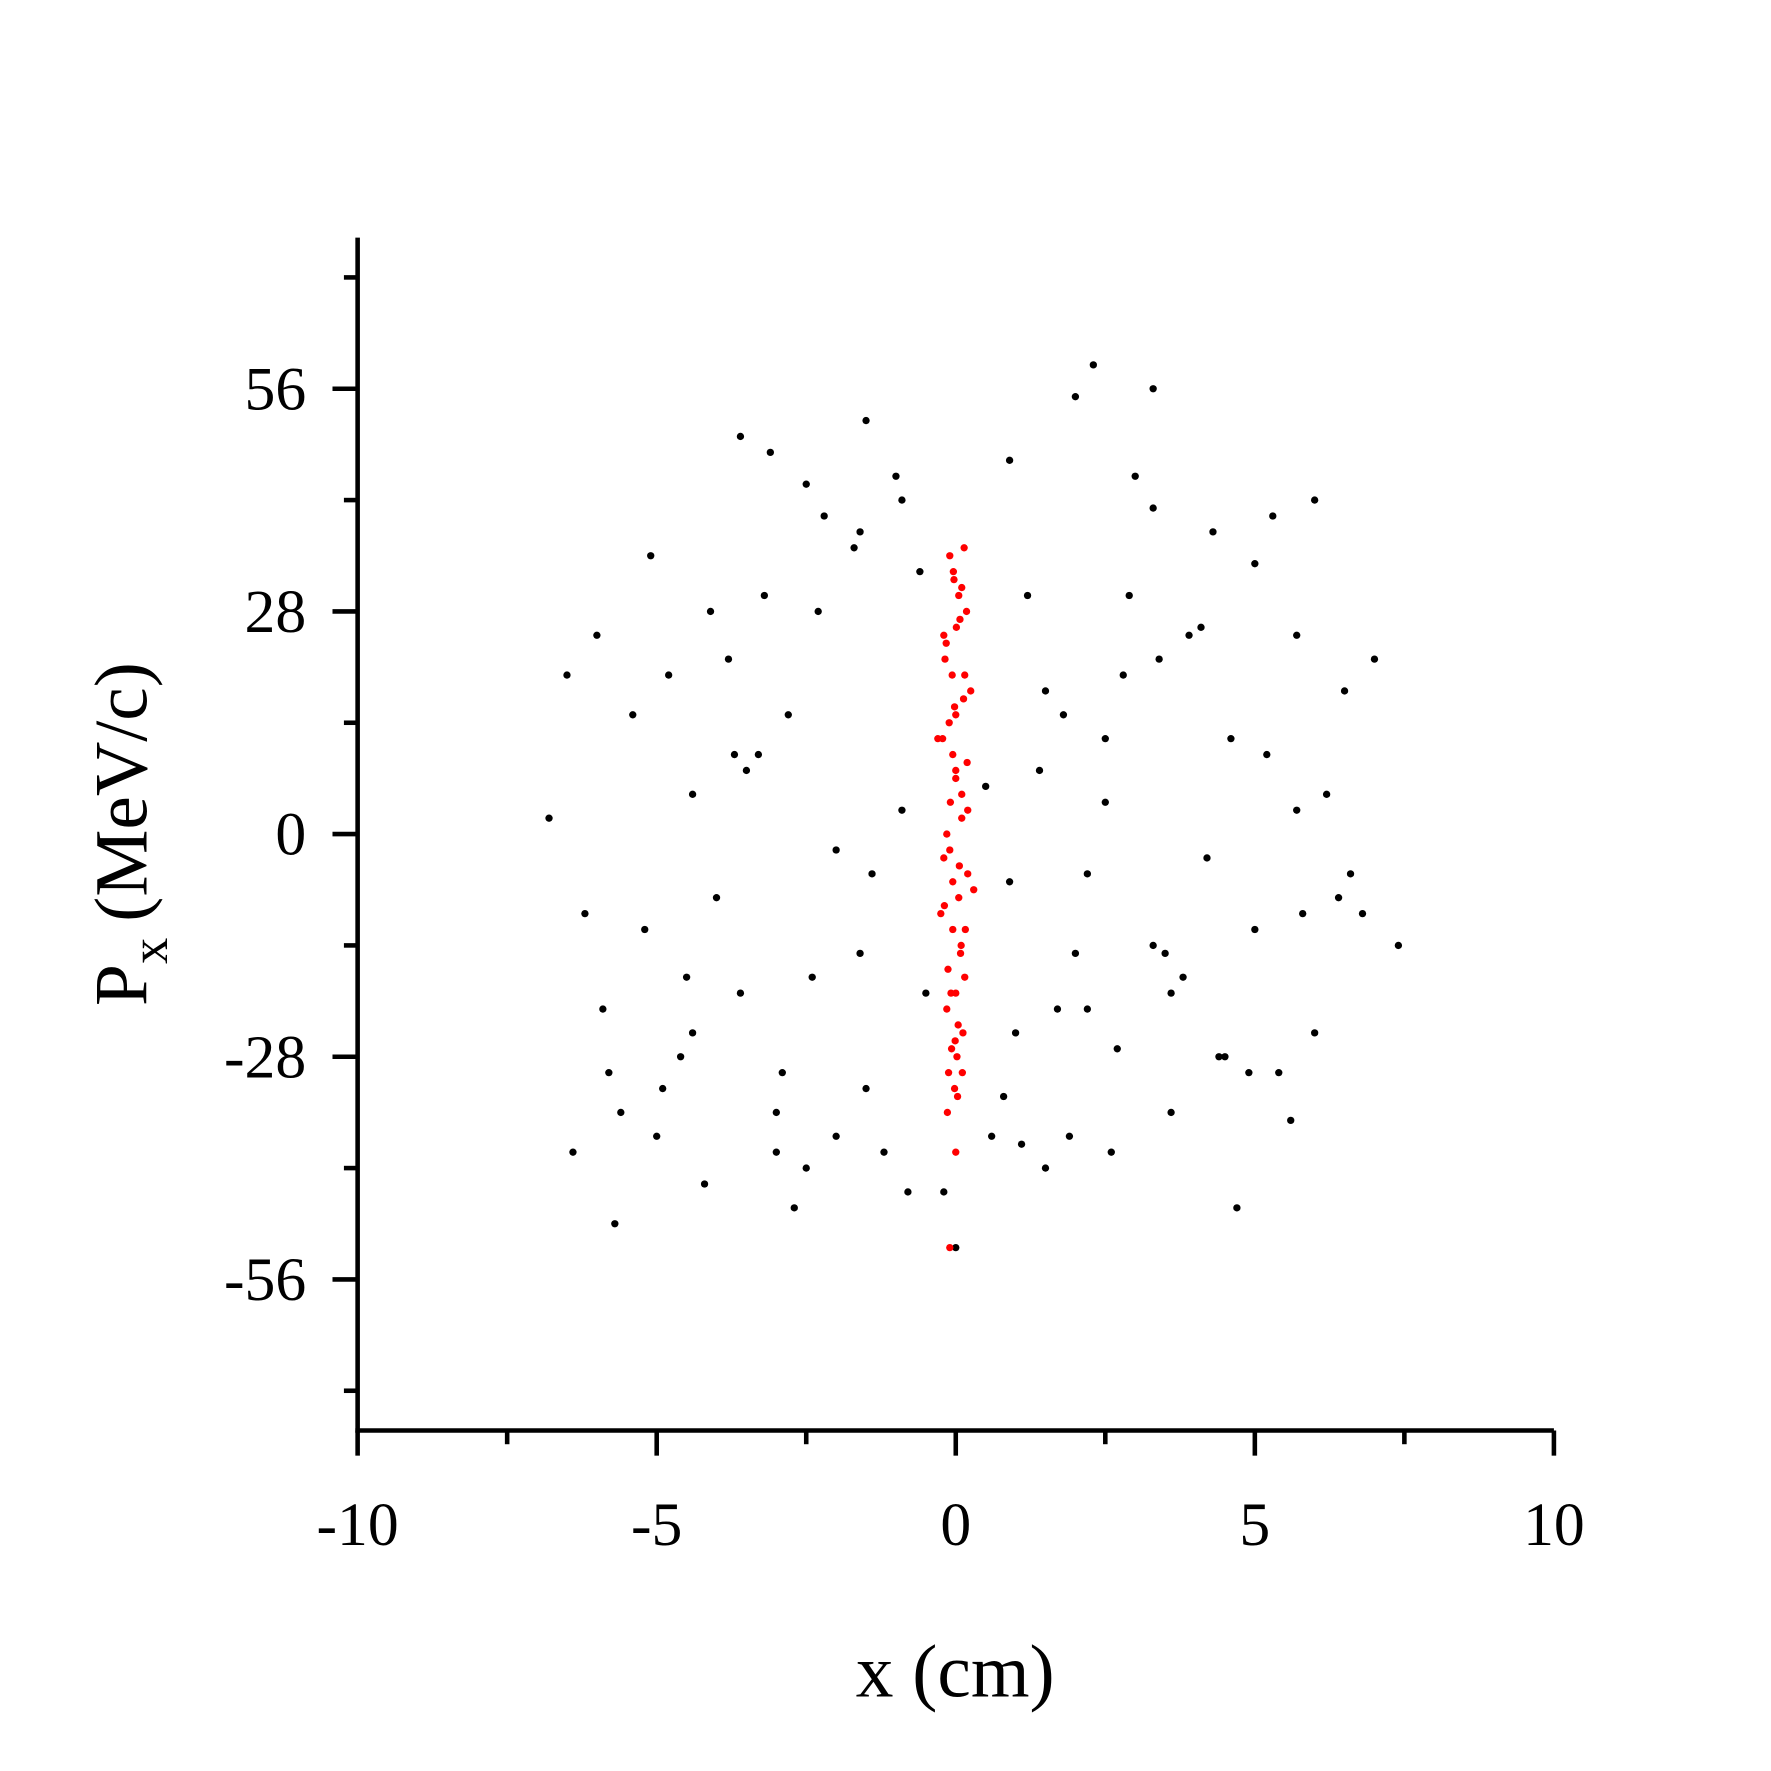 The image size is (1771, 1771). Describe the element at coordinates (265, 1057) in the screenshot. I see `y-tick-label: -28` at that location.